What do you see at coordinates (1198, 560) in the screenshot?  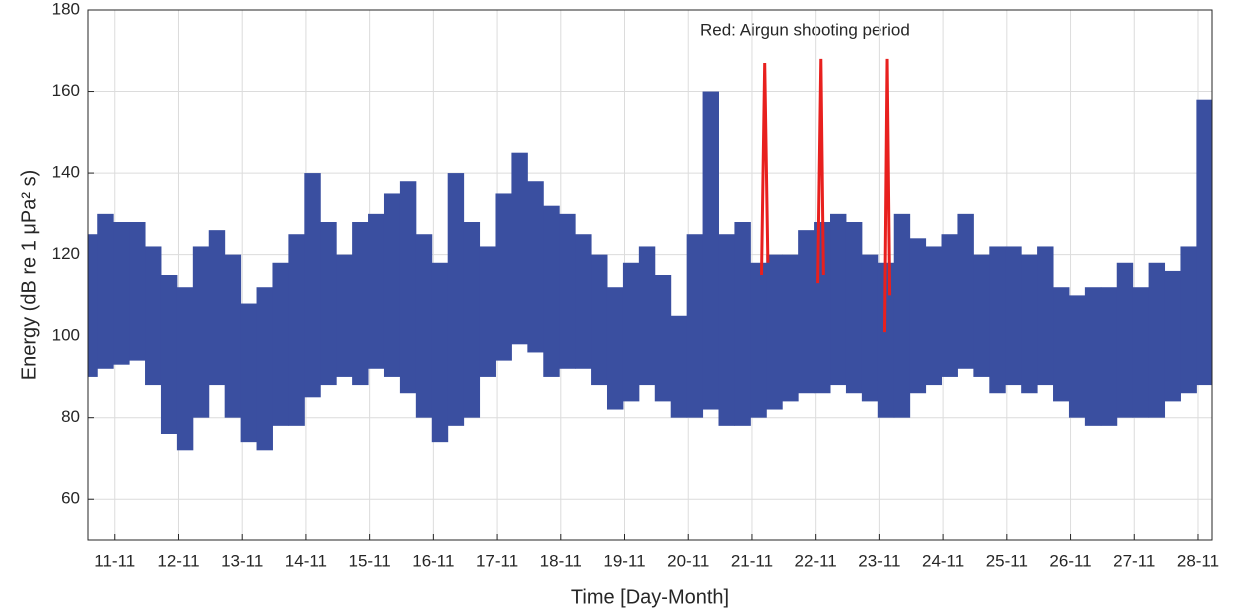 I see `x-tick-label: 28-11` at bounding box center [1198, 560].